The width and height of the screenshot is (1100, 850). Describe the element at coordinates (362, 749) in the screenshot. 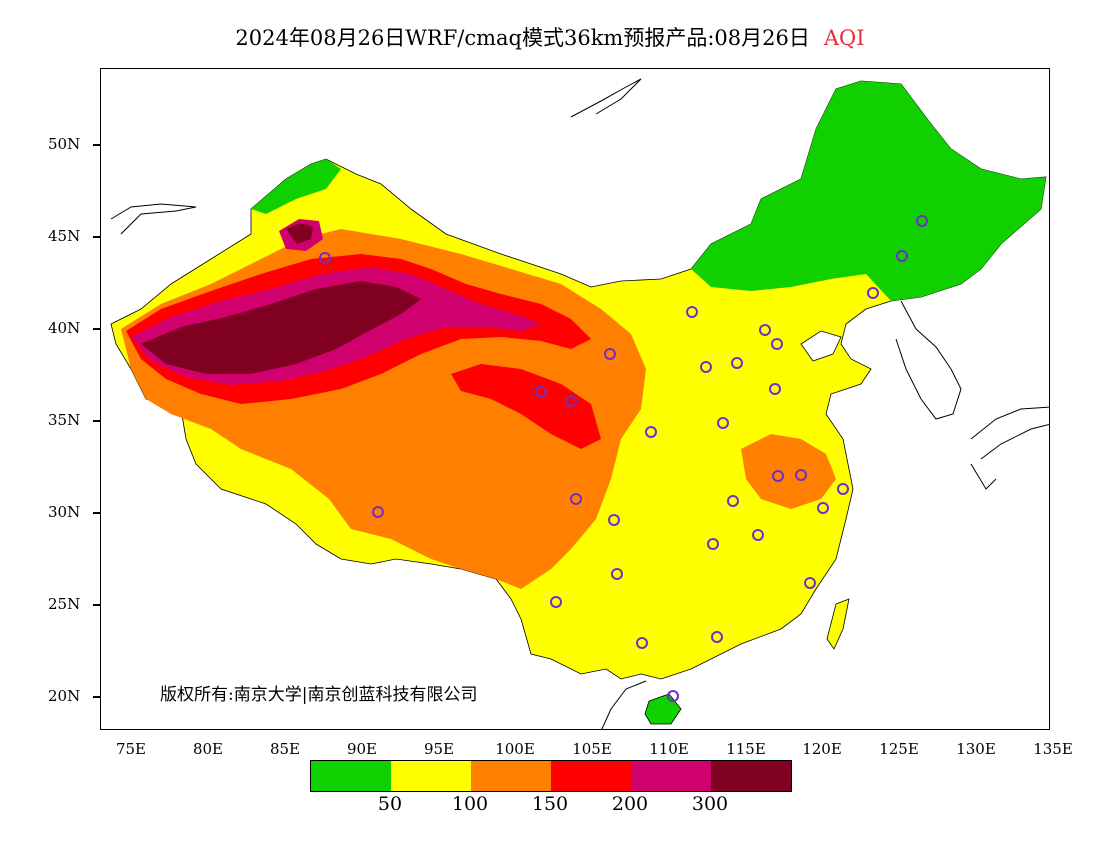

I see `lon-label: 90E` at that location.